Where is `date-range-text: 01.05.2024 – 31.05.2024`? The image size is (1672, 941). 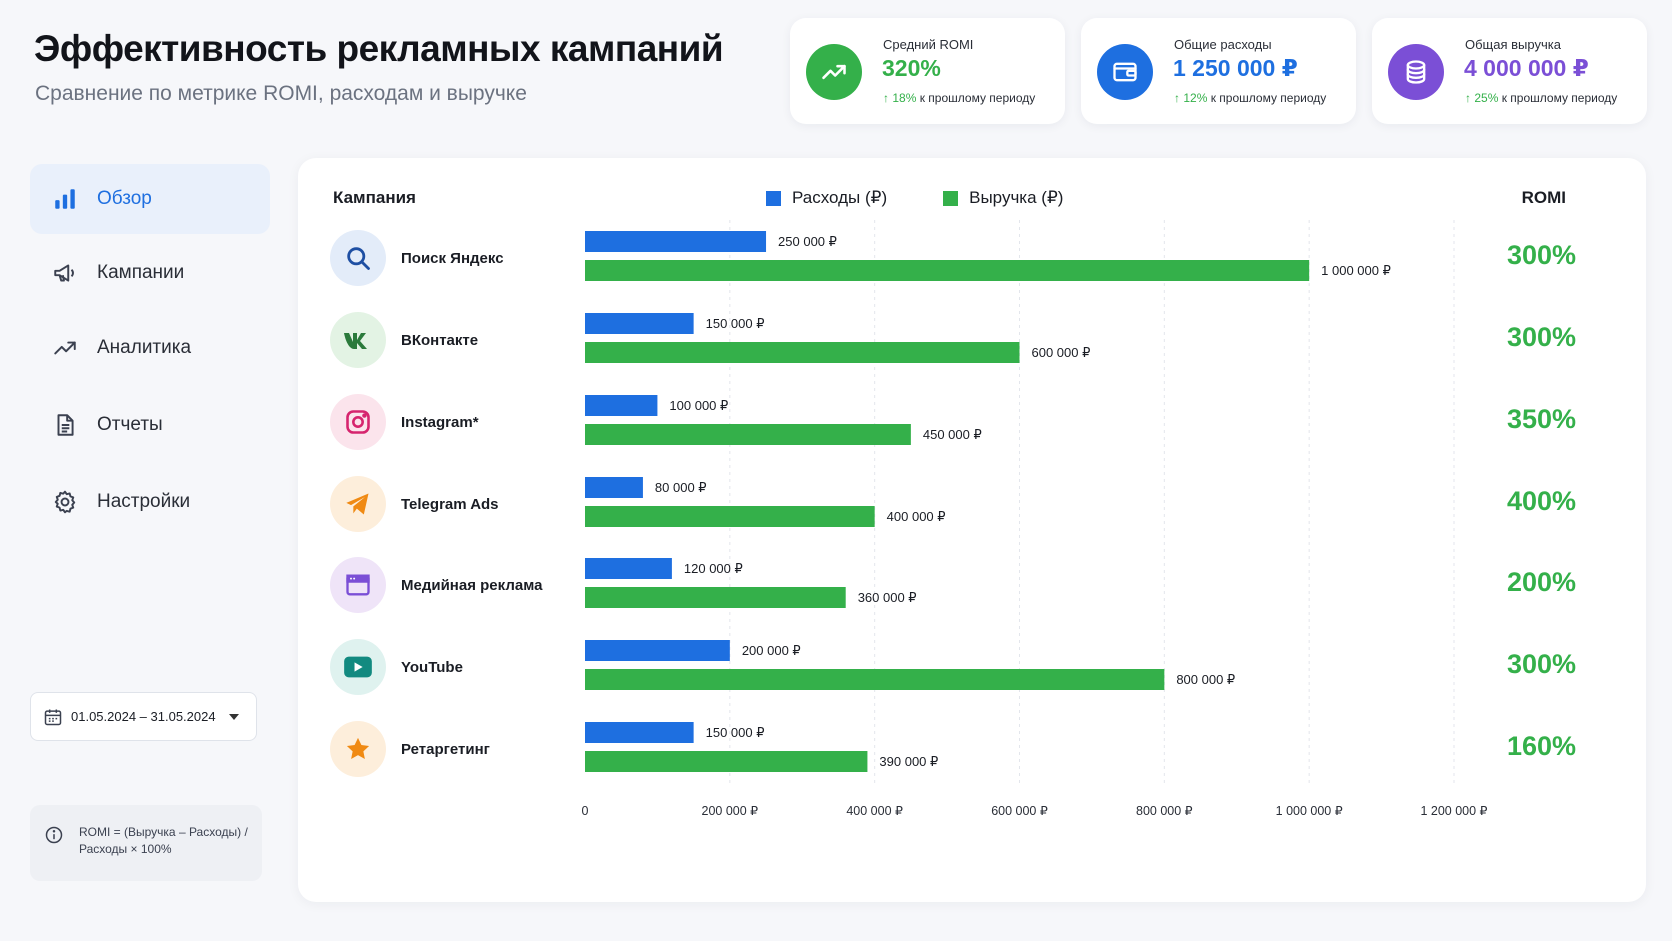
date-range-text: 01.05.2024 – 31.05.2024 is located at coordinates (143, 716).